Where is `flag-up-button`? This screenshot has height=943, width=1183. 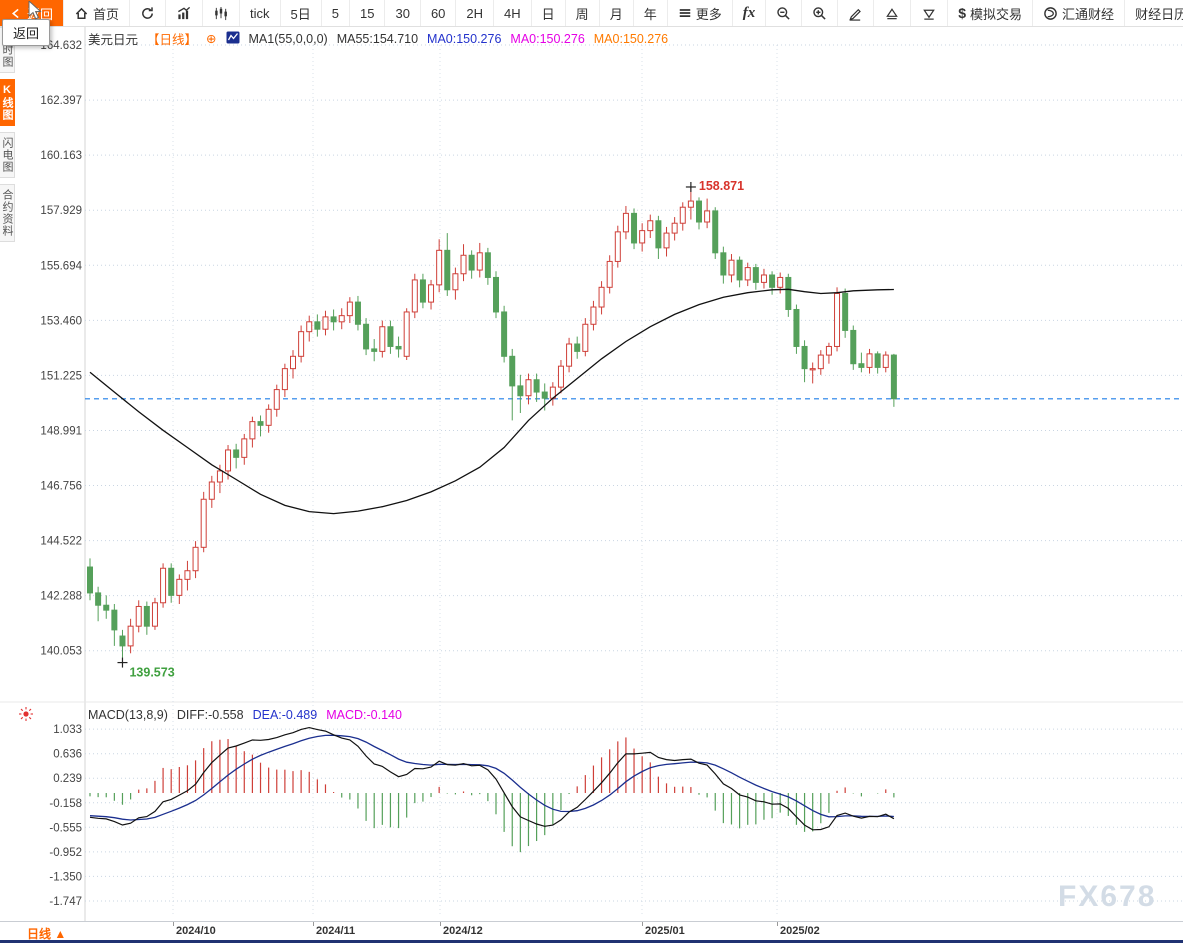 flag-up-button is located at coordinates (893, 13).